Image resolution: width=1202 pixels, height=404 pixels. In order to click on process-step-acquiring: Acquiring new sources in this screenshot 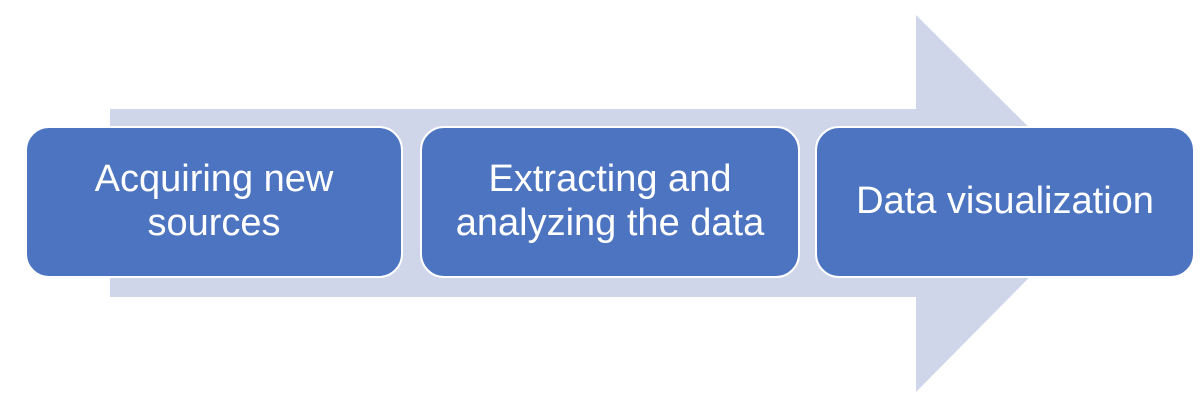, I will do `click(214, 202)`.